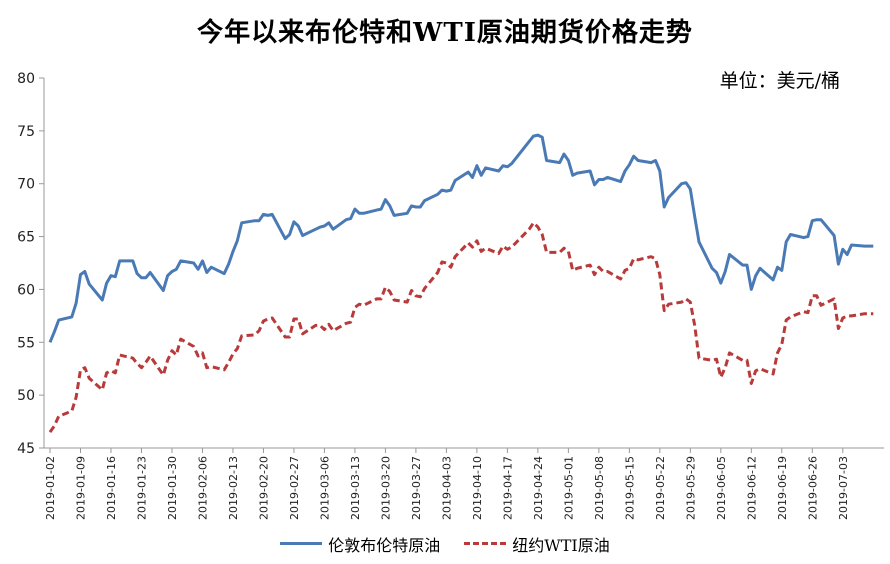  What do you see at coordinates (26, 449) in the screenshot?
I see `y-tick-label: 45` at bounding box center [26, 449].